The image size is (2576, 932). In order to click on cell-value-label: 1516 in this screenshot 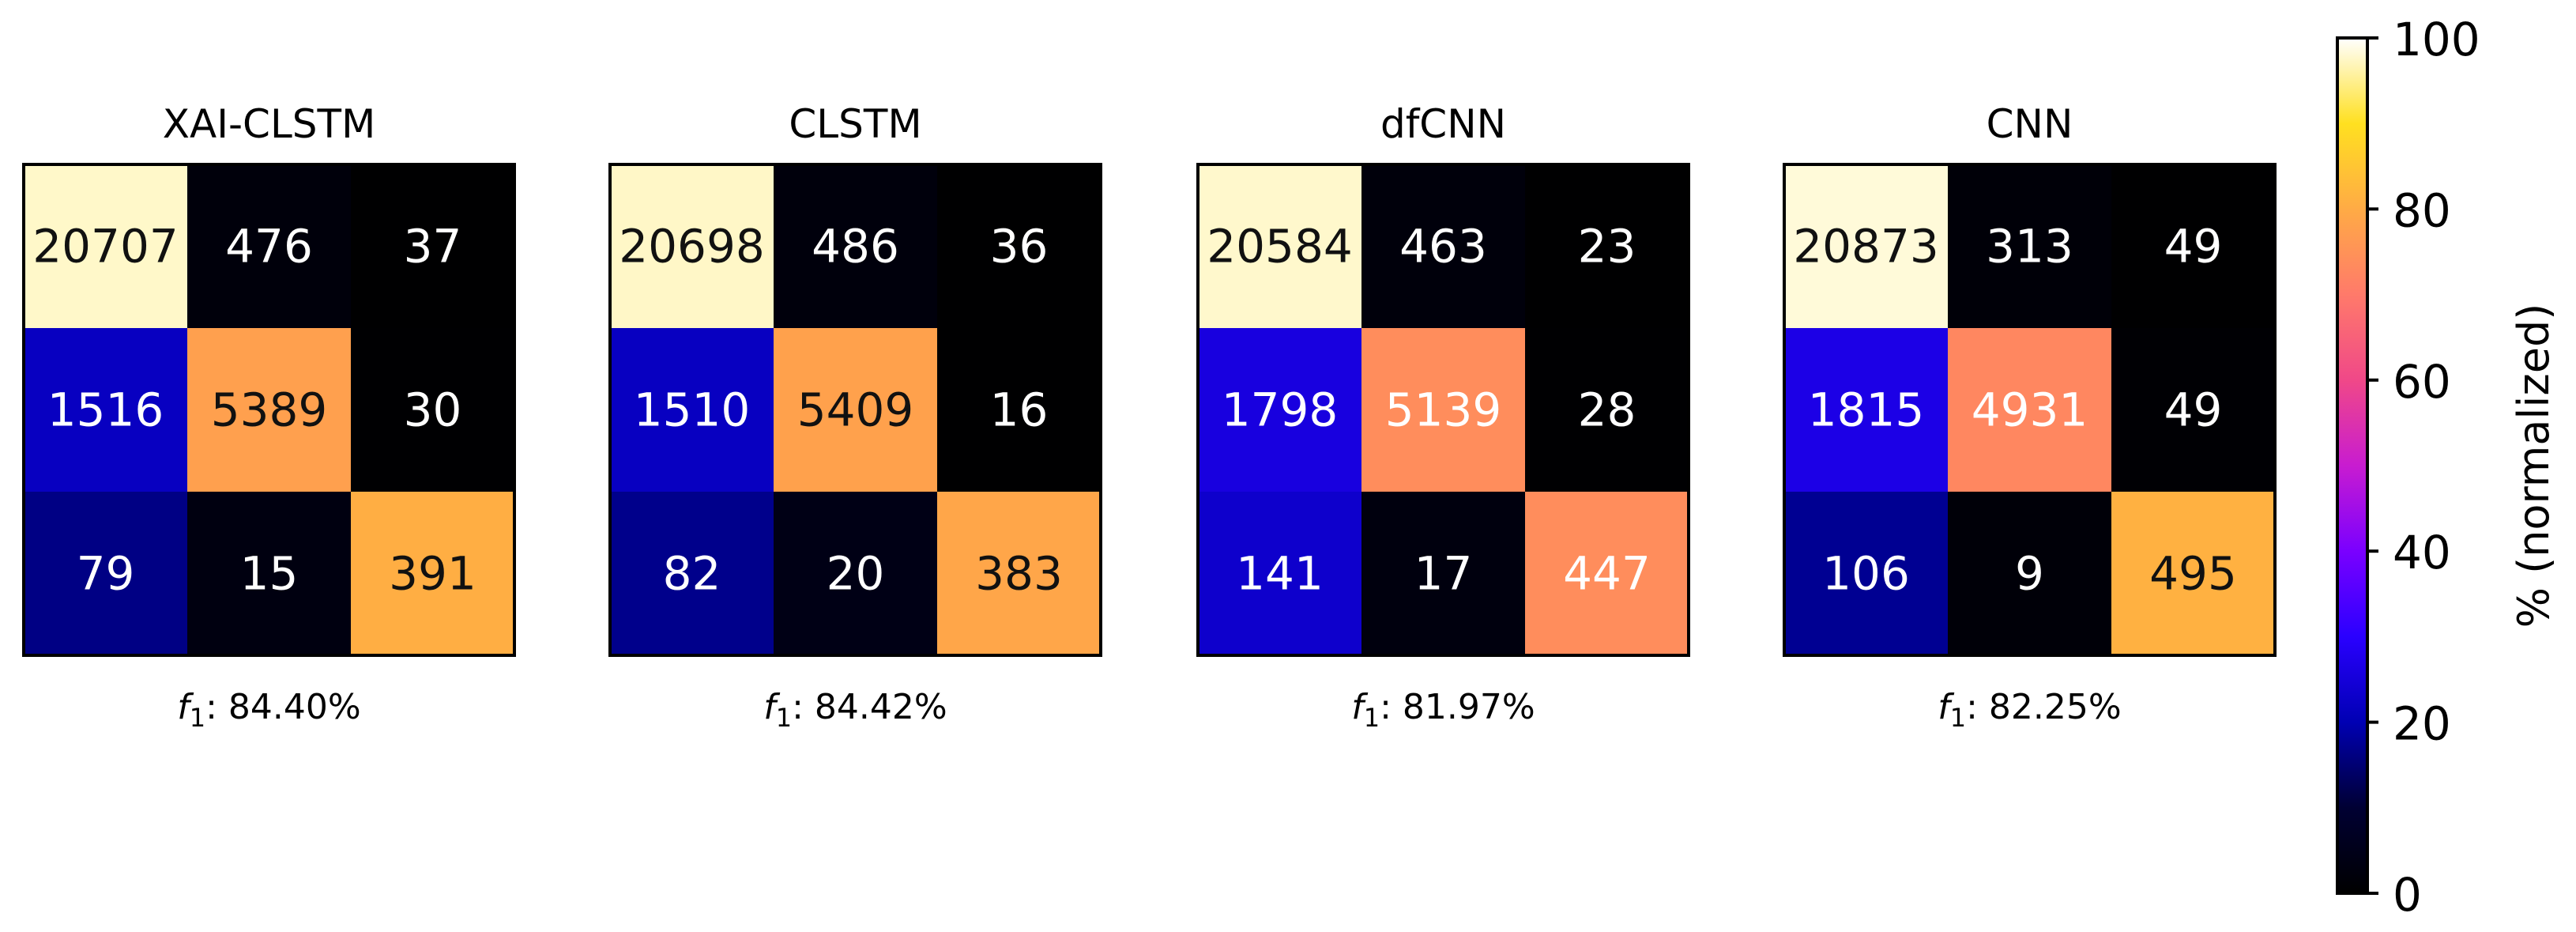, I will do `click(105, 410)`.